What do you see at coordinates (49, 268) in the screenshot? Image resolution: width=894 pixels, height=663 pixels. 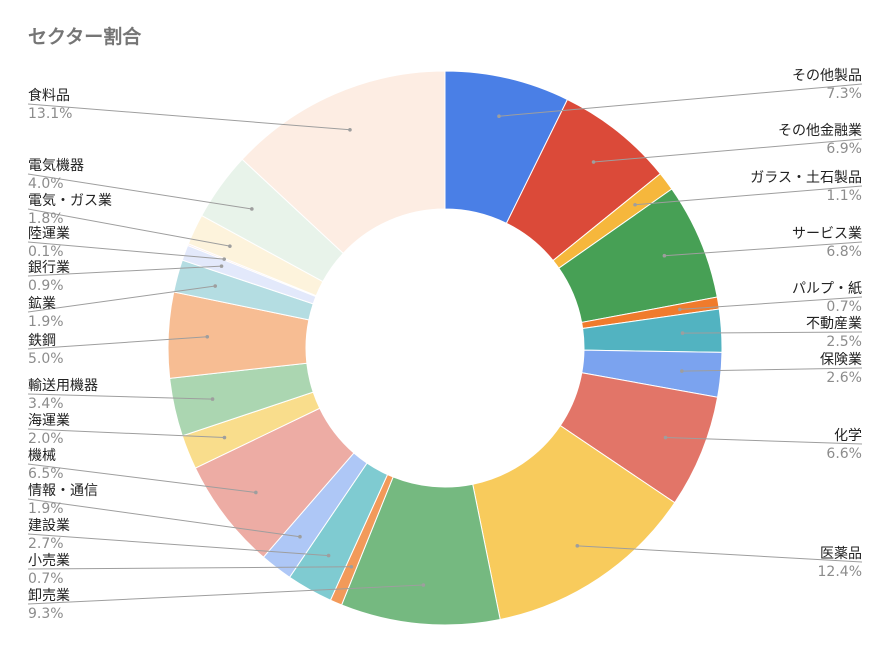 I see `slice-19-label: 銀行業` at bounding box center [49, 268].